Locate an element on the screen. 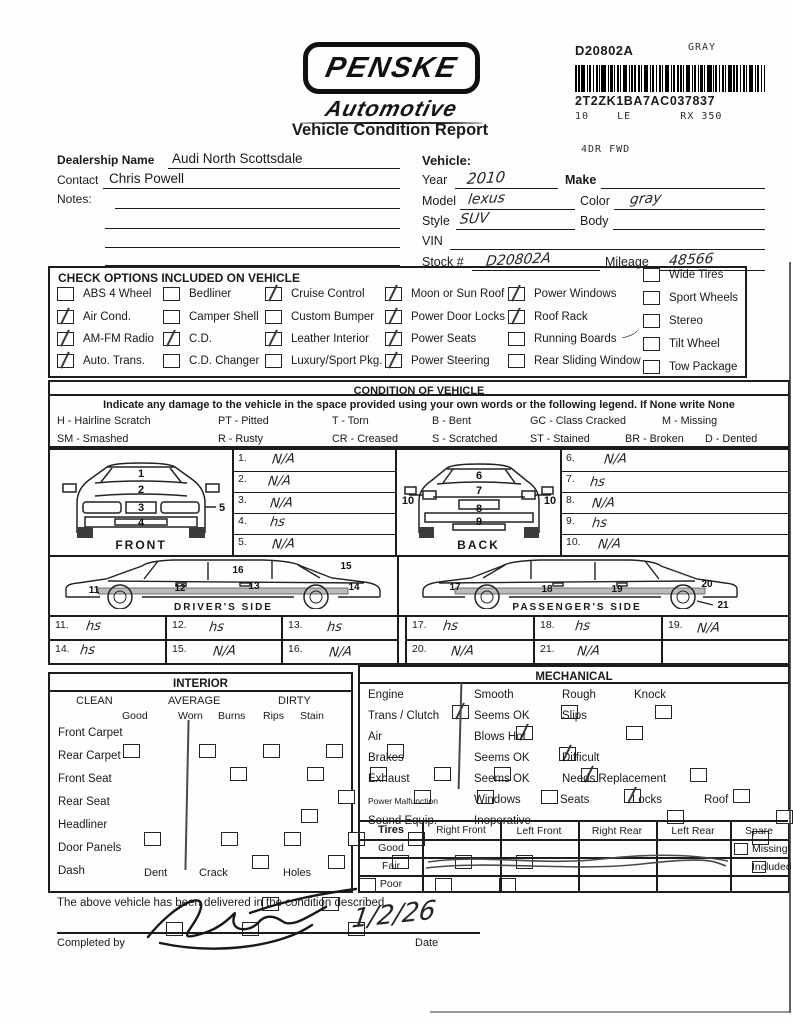  damage-field-6: 6. N/A is located at coordinates (676, 461).